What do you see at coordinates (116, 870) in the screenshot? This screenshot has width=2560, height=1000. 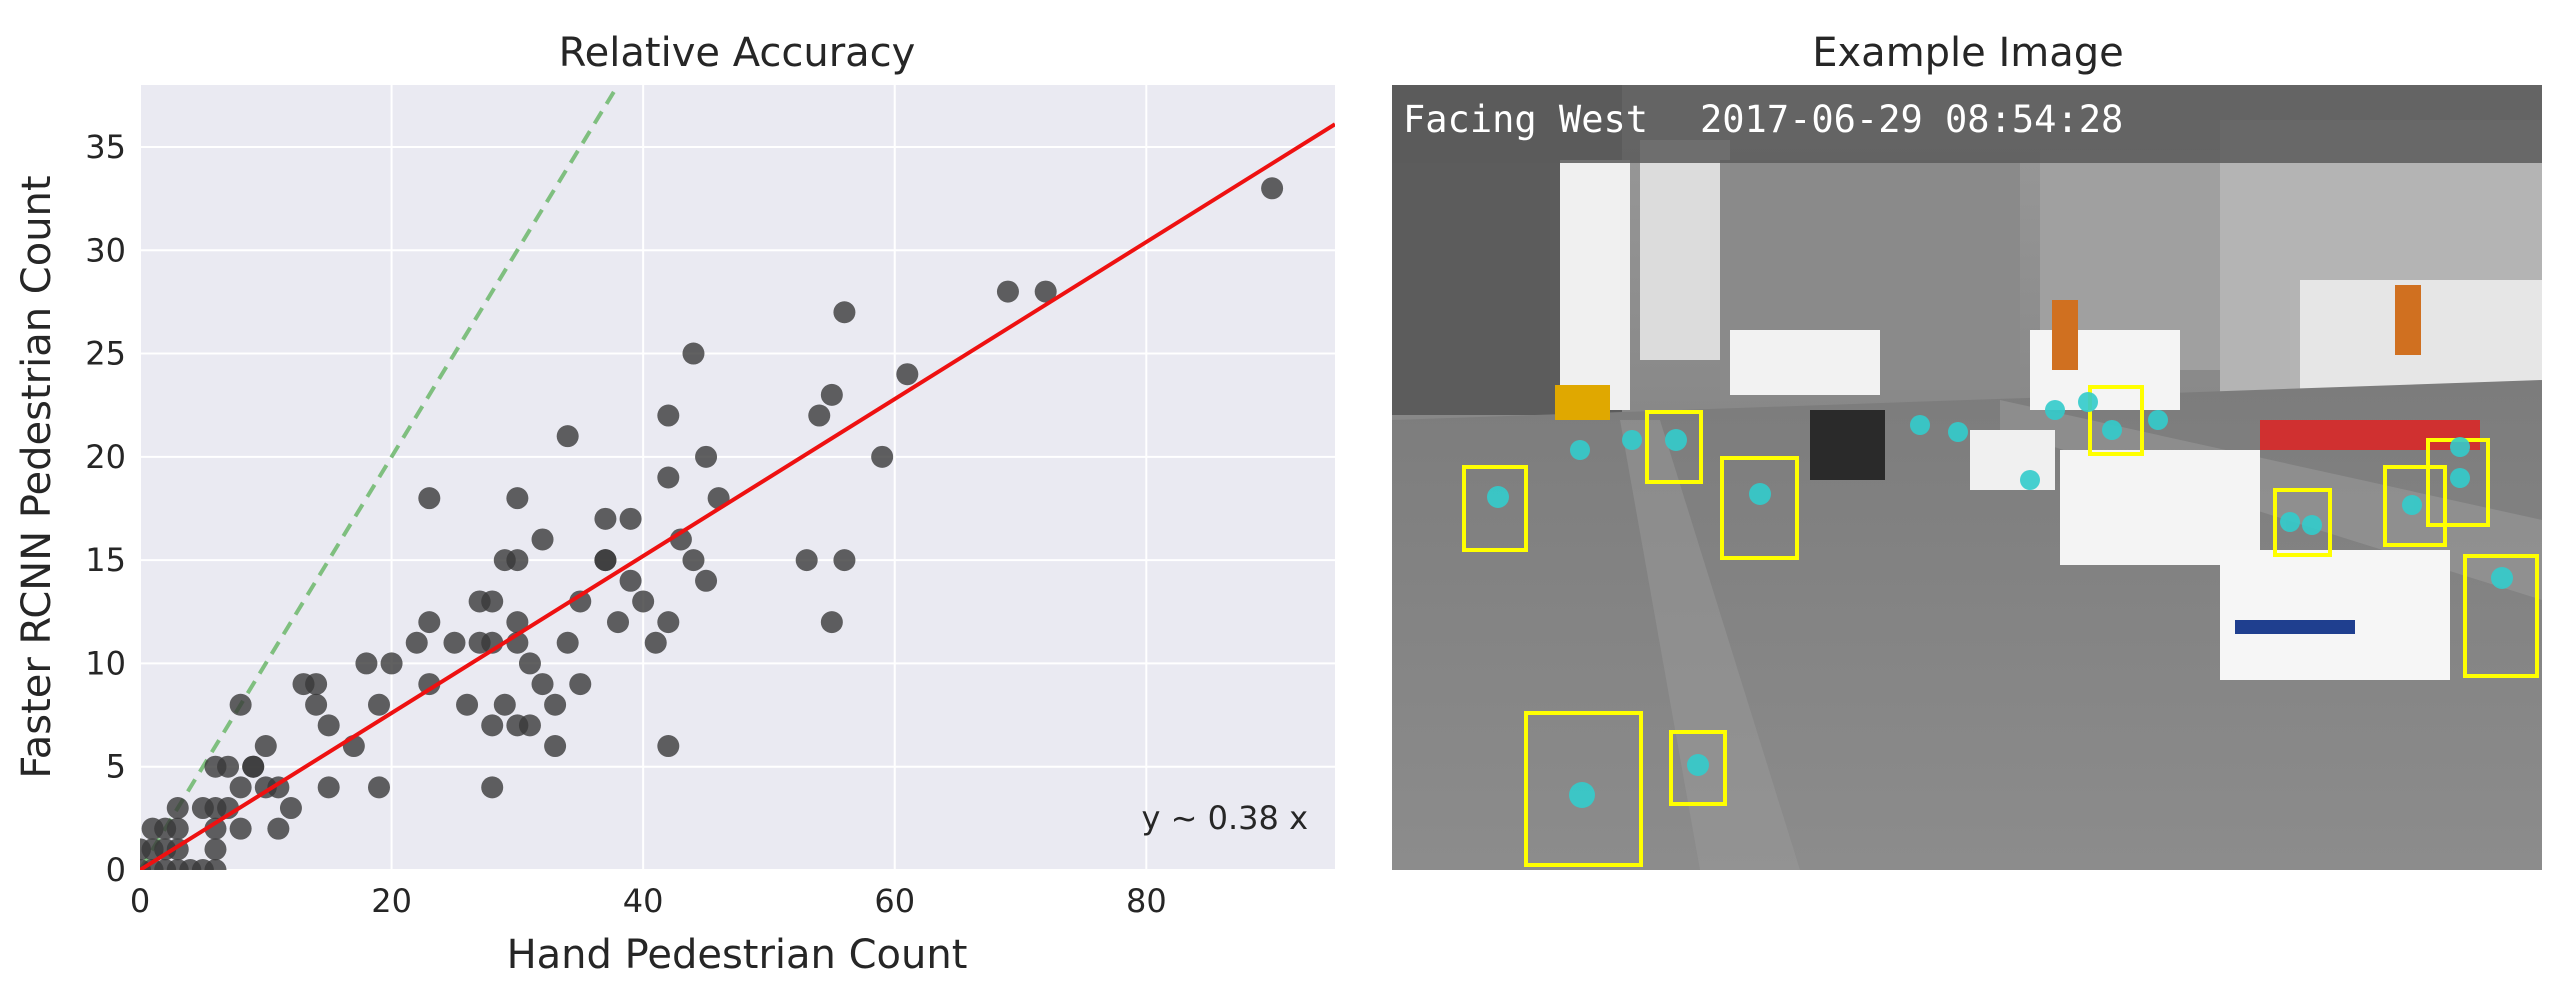 I see `y-tick-label: 0` at bounding box center [116, 870].